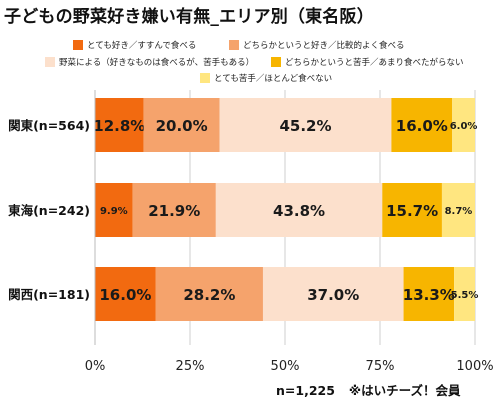 This screenshot has height=403, width=501. I want to click on legend-item-1: どちらかというと好き／比較的よく食べる, so click(317, 45).